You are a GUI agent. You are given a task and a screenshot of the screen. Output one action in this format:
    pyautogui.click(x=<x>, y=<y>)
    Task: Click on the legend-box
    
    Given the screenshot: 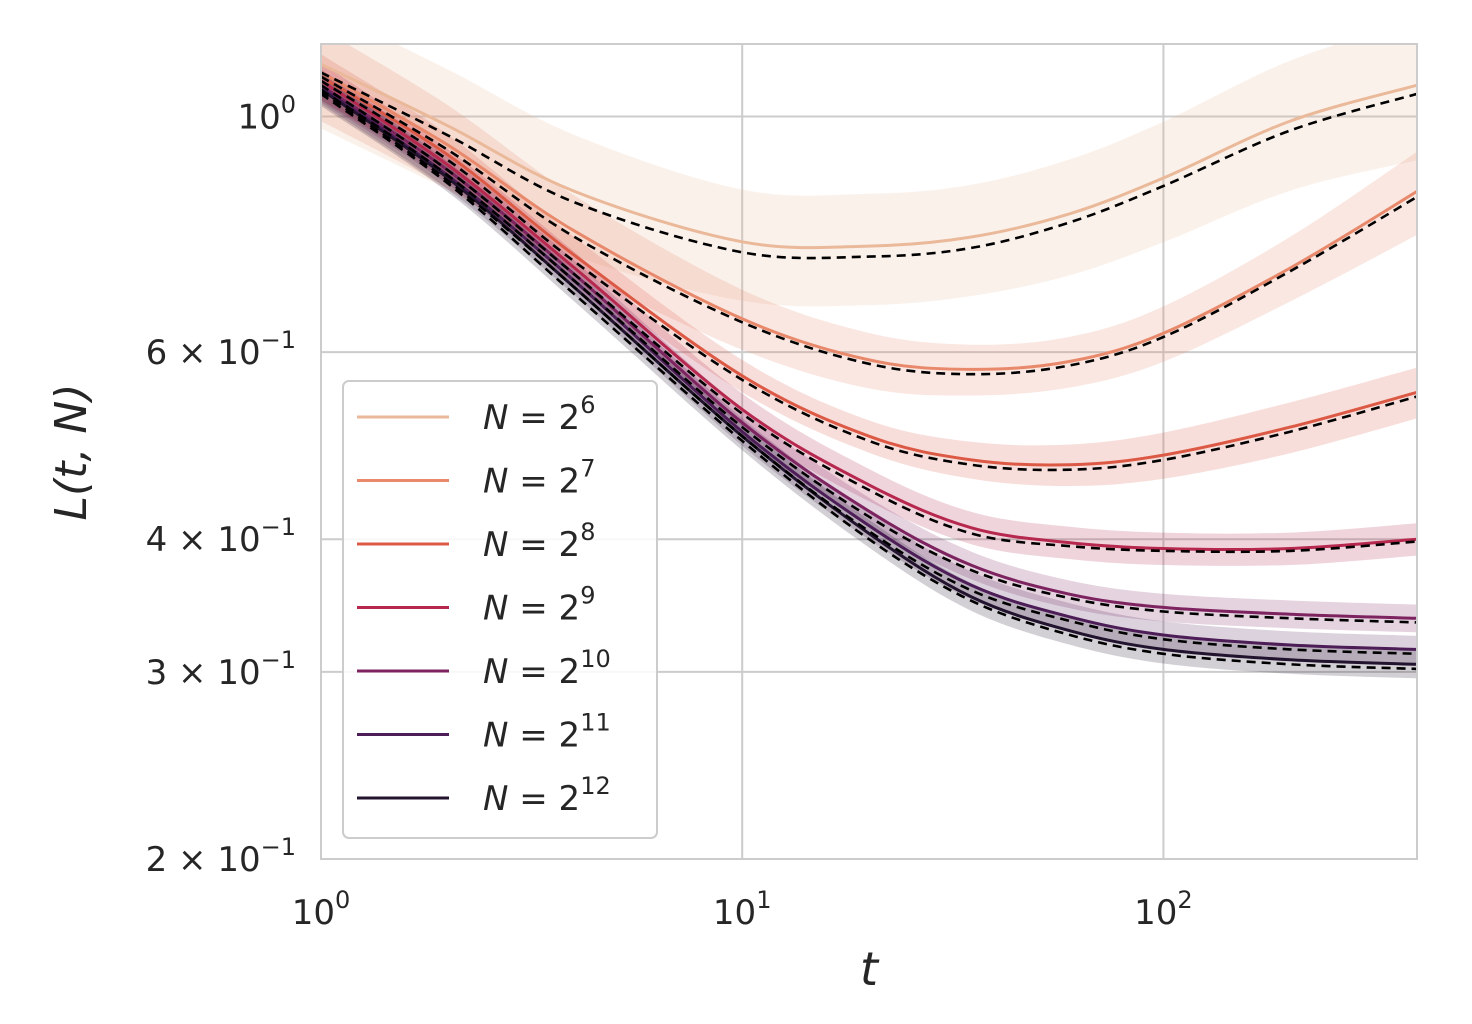 What is the action you would take?
    pyautogui.click(x=500, y=609)
    